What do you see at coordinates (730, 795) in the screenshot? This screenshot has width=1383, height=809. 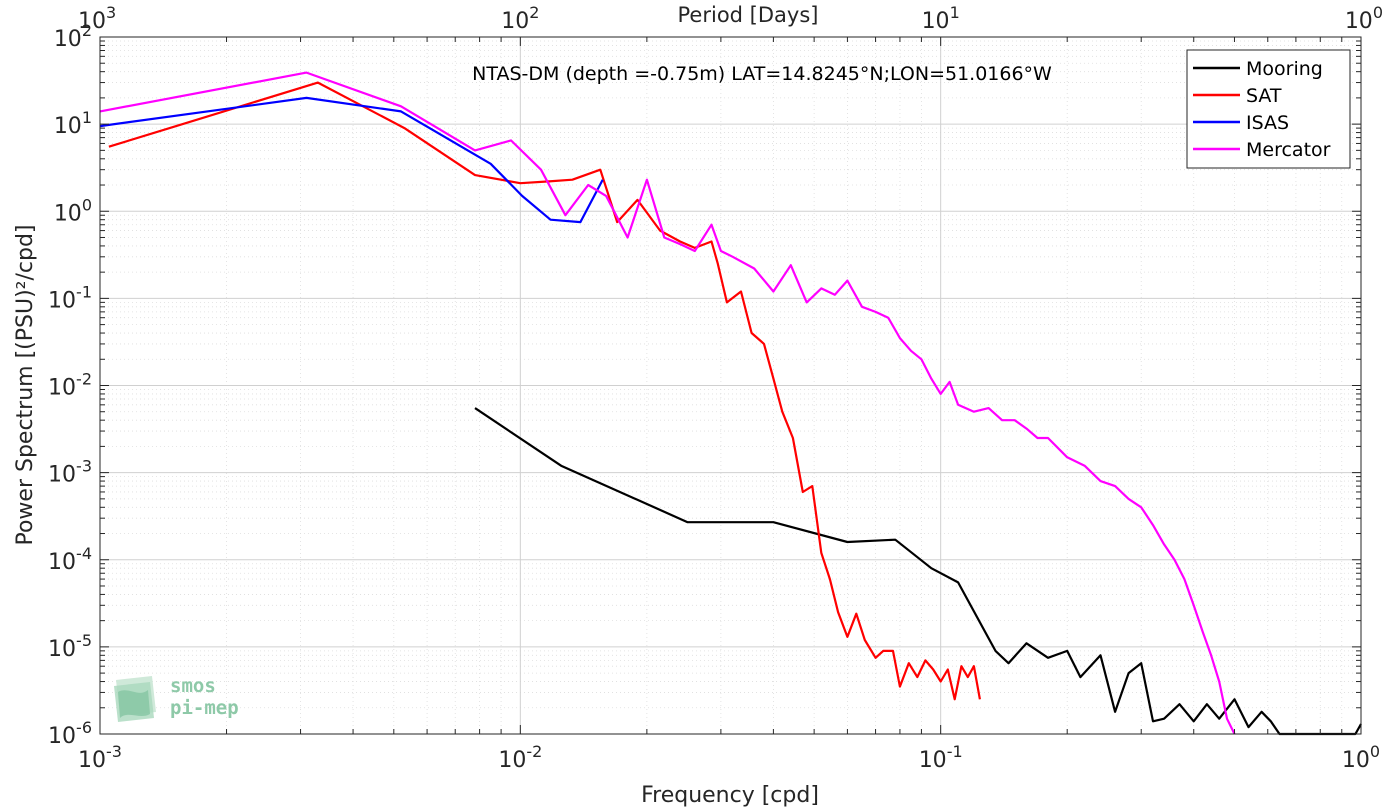 I see `x-axis-label: Frequency [cpd]` at bounding box center [730, 795].